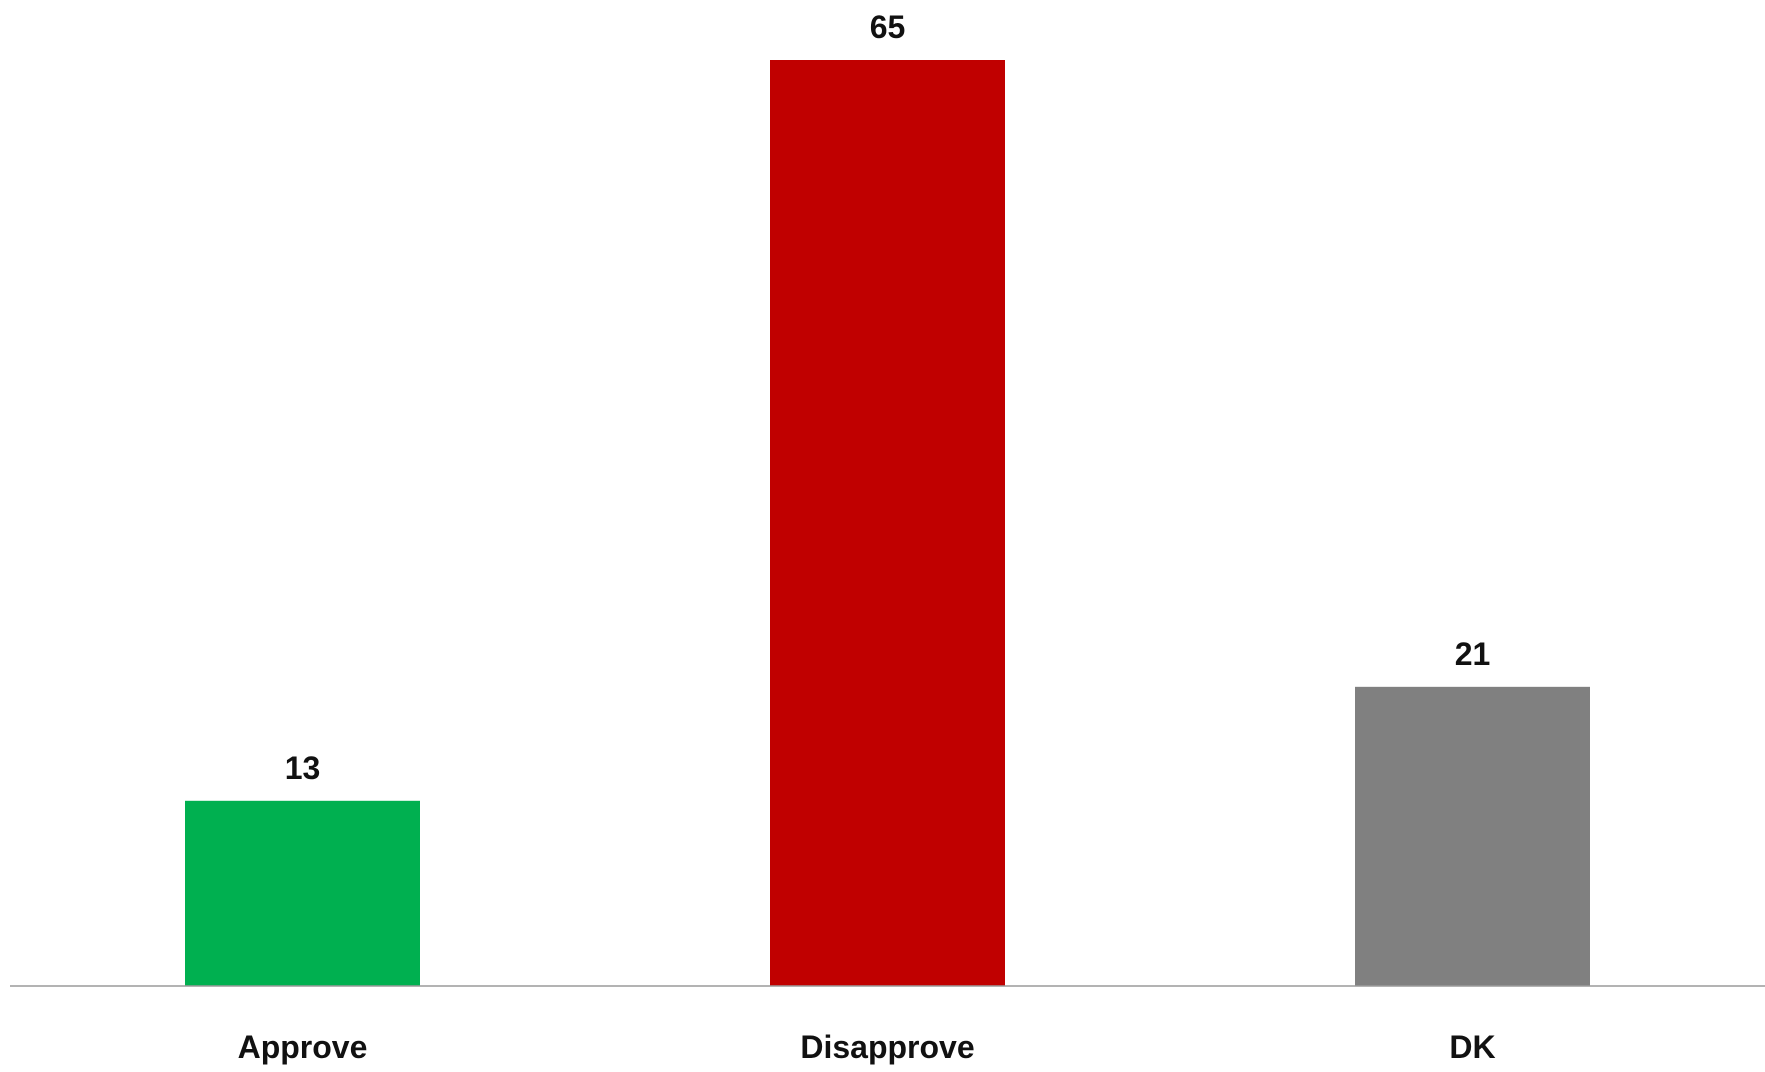 This screenshot has height=1072, width=1765. I want to click on value-label-approve: 13, so click(303, 768).